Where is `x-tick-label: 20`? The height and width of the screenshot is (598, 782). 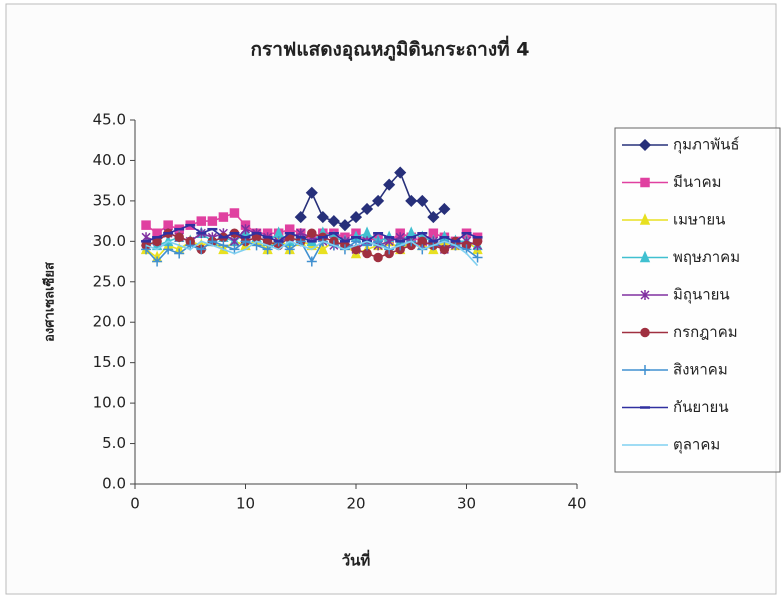 x-tick-label: 20 is located at coordinates (355, 504).